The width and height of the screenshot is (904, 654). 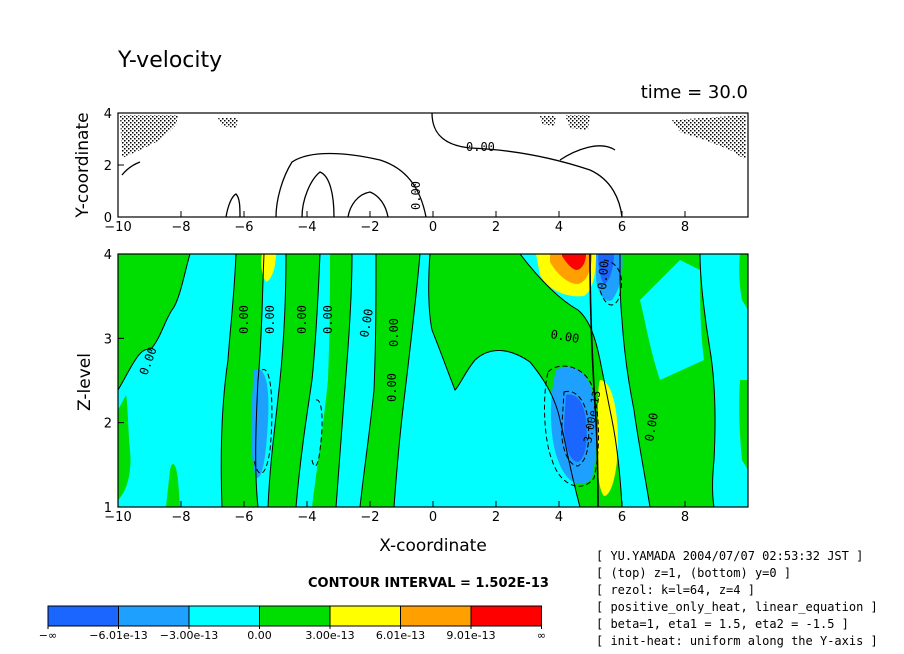 What do you see at coordinates (496, 517) in the screenshot?
I see `bottom-x-tick-label: 2` at bounding box center [496, 517].